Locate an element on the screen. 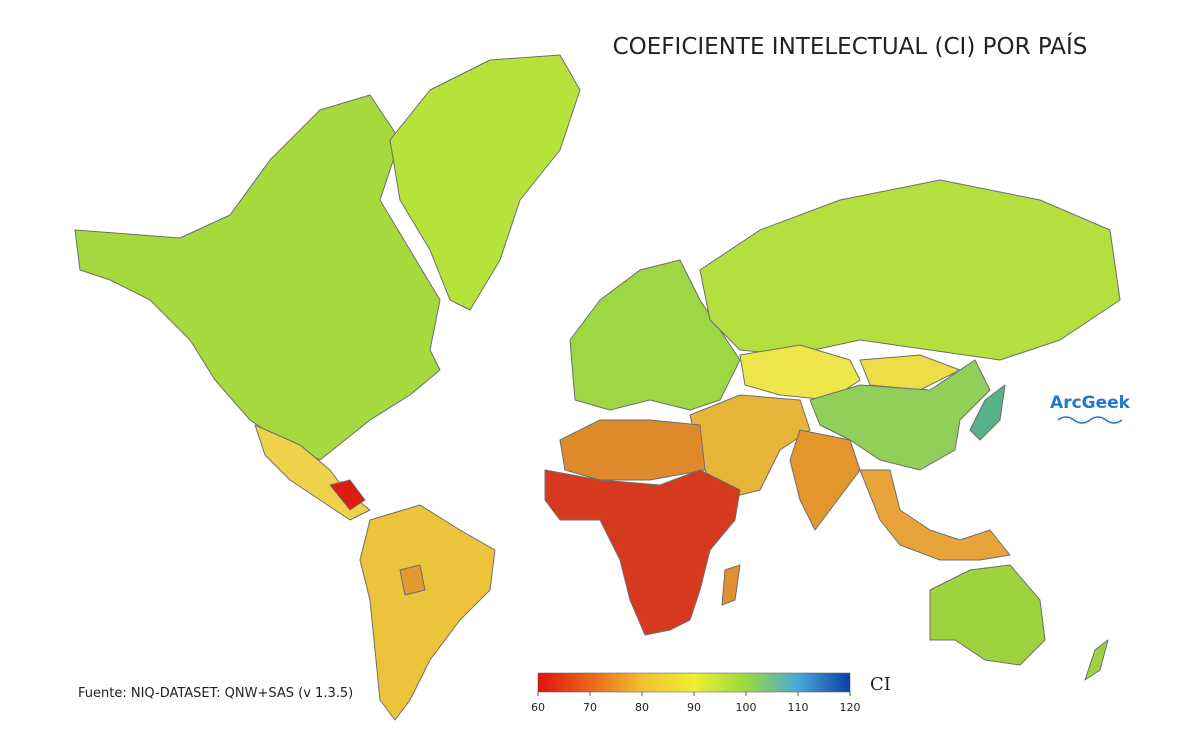 This screenshot has height=756, width=1199. sub-saharan-africa is located at coordinates (642, 552).